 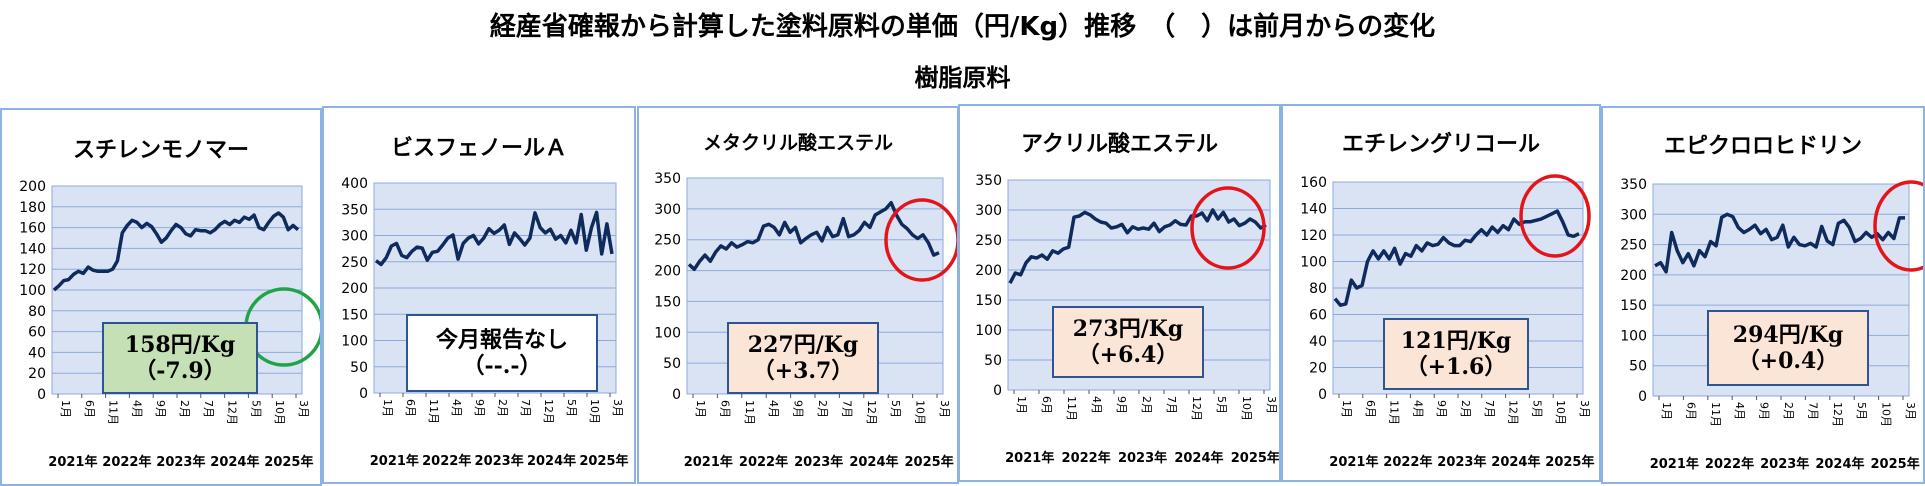 What do you see at coordinates (1128, 355) in the screenshot?
I see `change-label: （+6.4）` at bounding box center [1128, 355].